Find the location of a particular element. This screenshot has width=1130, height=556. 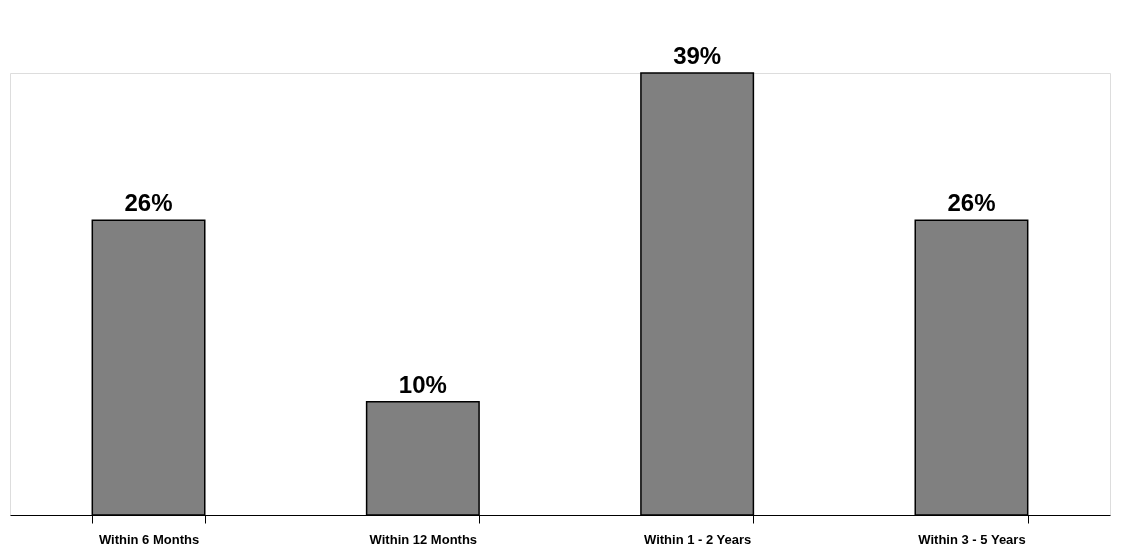

data-label: 39% is located at coordinates (697, 55).